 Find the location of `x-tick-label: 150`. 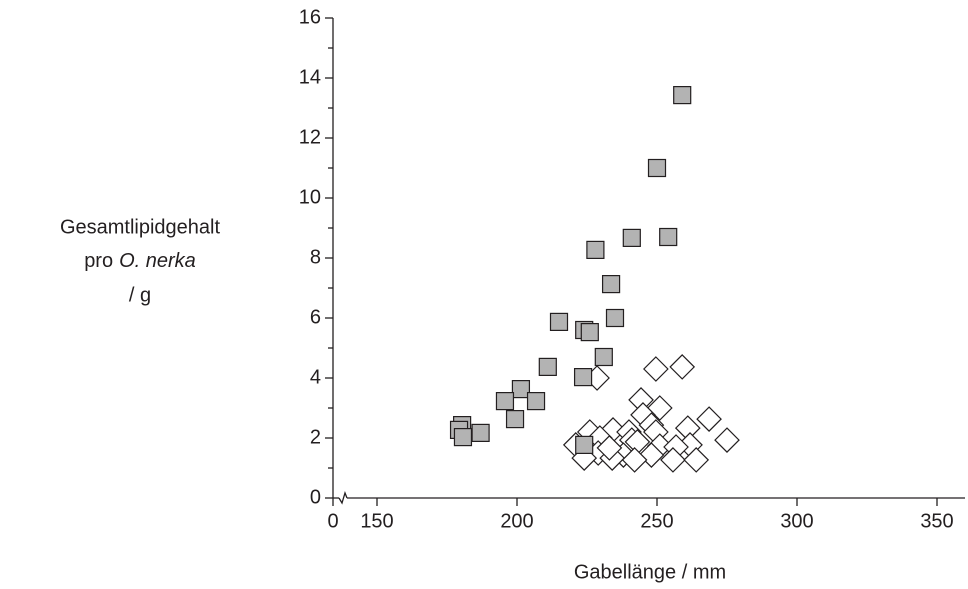

x-tick-label: 150 is located at coordinates (376, 521).